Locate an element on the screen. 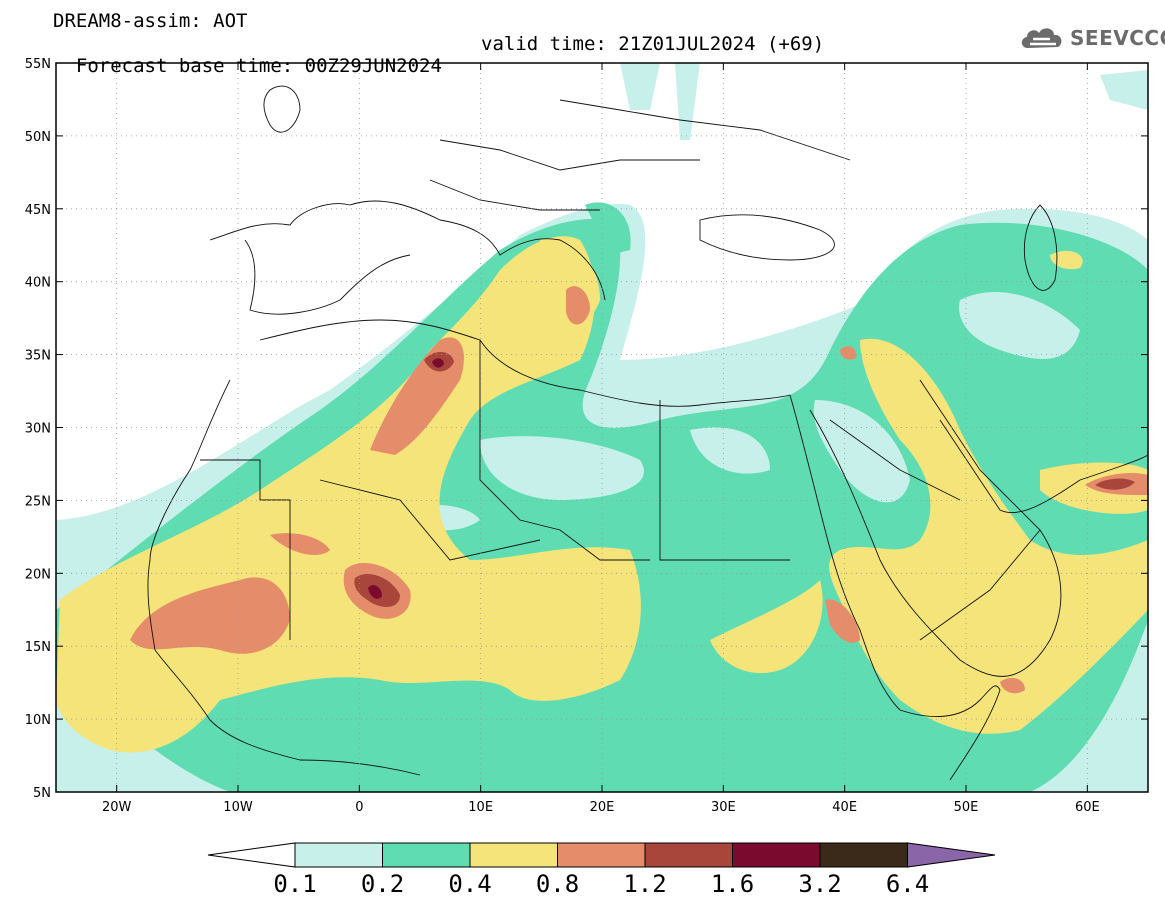 The height and width of the screenshot is (905, 1165). aot-region-16-mali is located at coordinates (375, 592).